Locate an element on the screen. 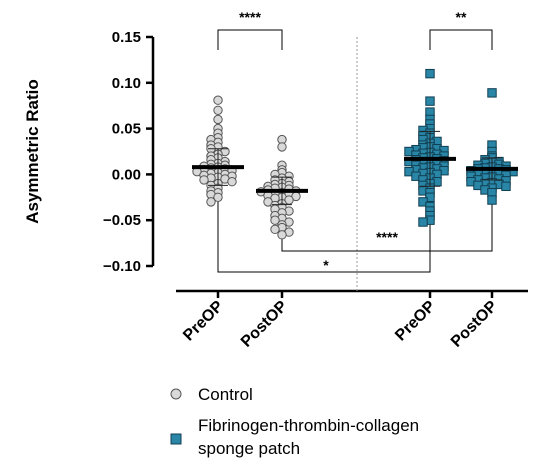 The height and width of the screenshot is (474, 550). significance-label: ** is located at coordinates (461, 17).